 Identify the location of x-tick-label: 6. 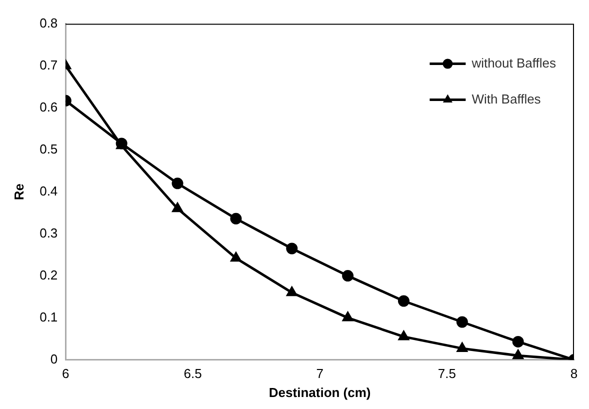
(66, 374).